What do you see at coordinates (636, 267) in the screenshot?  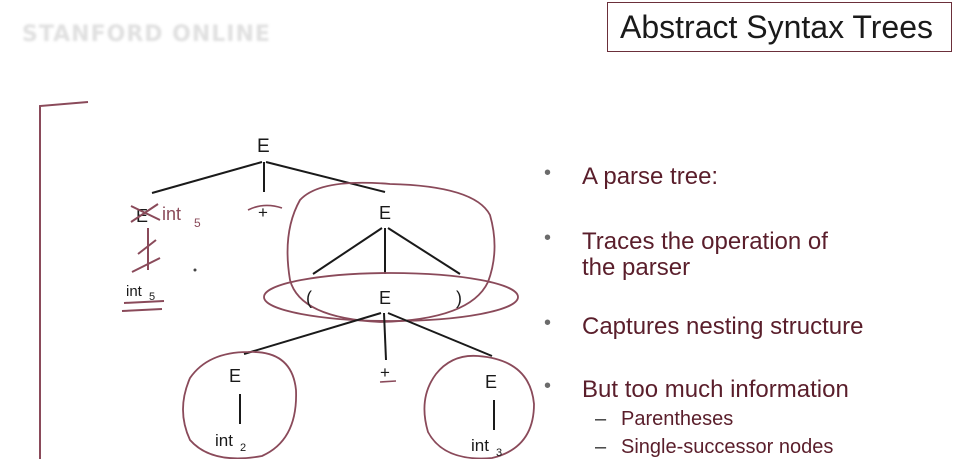 I see `bullet-2-text-line2: the parser` at bounding box center [636, 267].